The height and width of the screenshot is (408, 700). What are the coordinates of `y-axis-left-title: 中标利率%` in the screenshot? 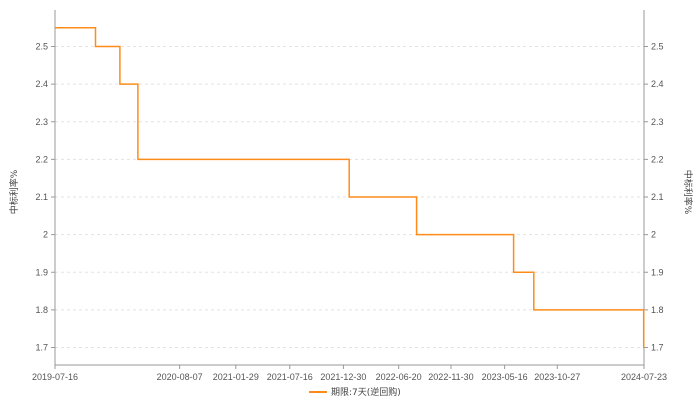 It's located at (14, 191).